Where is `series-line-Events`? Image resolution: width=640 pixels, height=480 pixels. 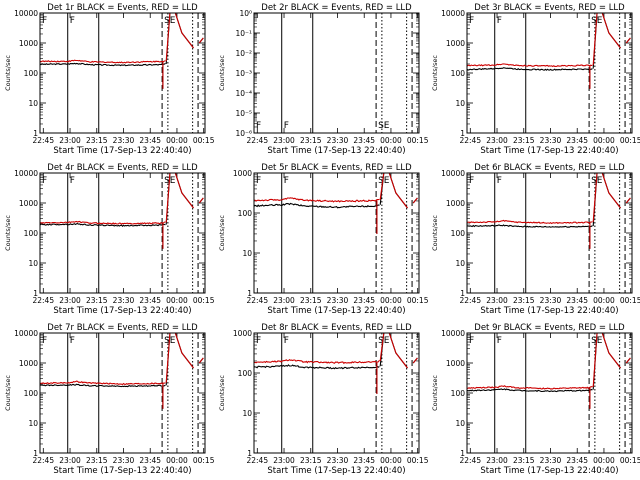
series-line-Events is located at coordinates (549, 51).